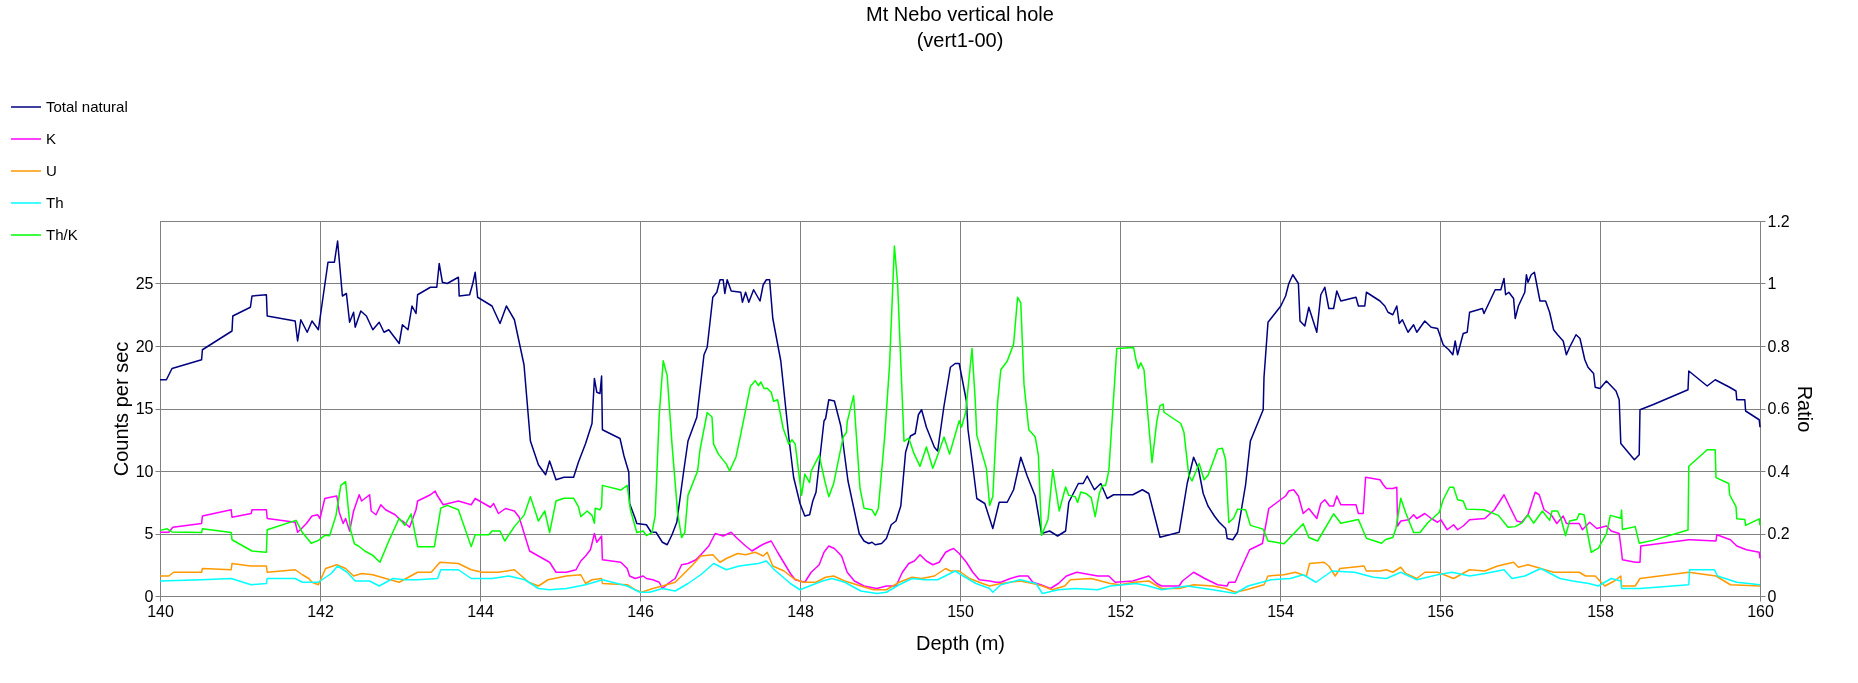 The image size is (1858, 683). Describe the element at coordinates (1778, 533) in the screenshot. I see `y2-tick-label: 0.2` at that location.